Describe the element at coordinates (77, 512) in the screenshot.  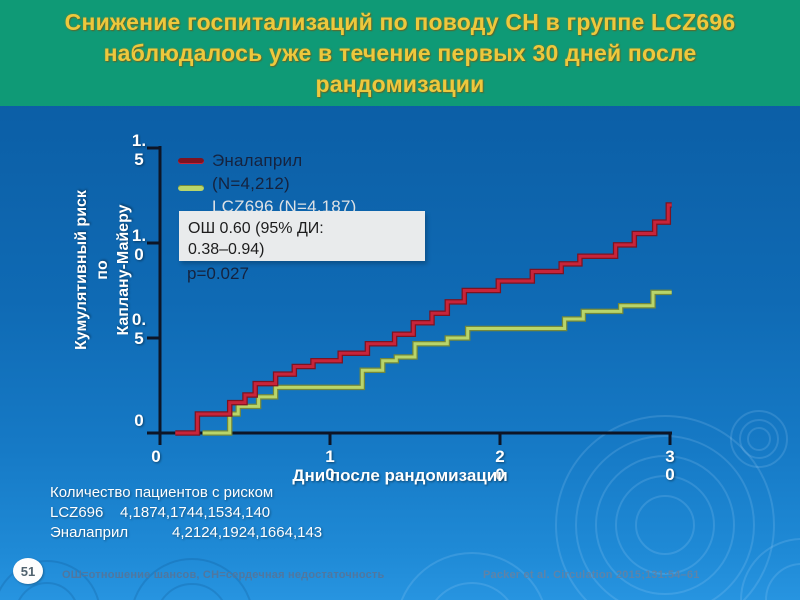
I see `at-risk-label: LCZ696` at that location.